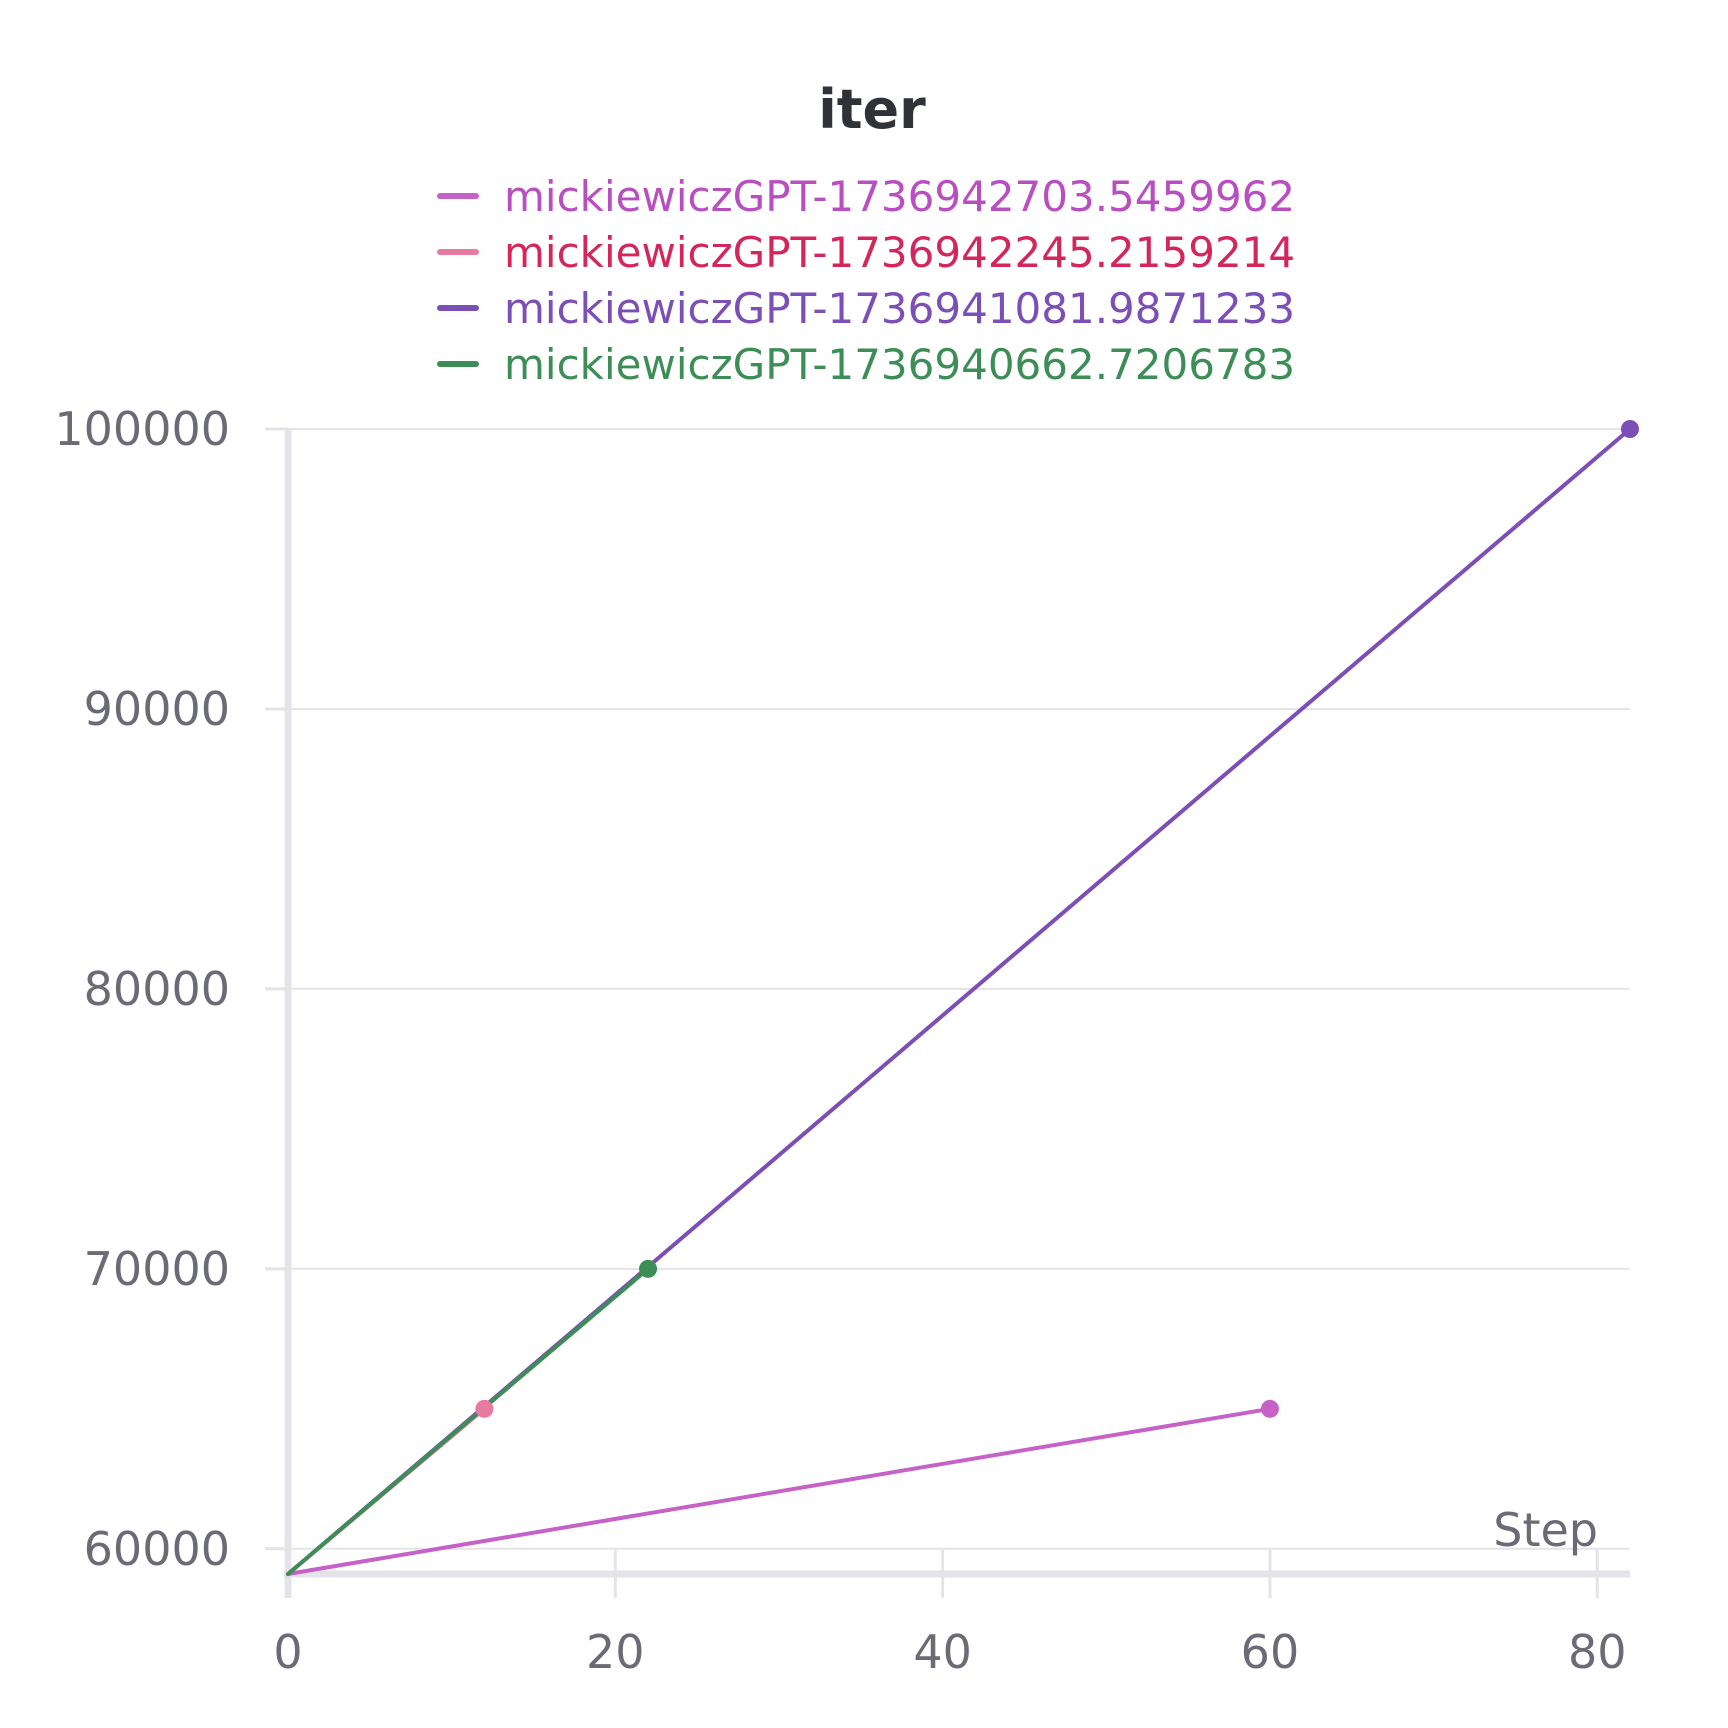 The height and width of the screenshot is (1728, 1728). I want to click on y-tick-label: 60000, so click(157, 1549).